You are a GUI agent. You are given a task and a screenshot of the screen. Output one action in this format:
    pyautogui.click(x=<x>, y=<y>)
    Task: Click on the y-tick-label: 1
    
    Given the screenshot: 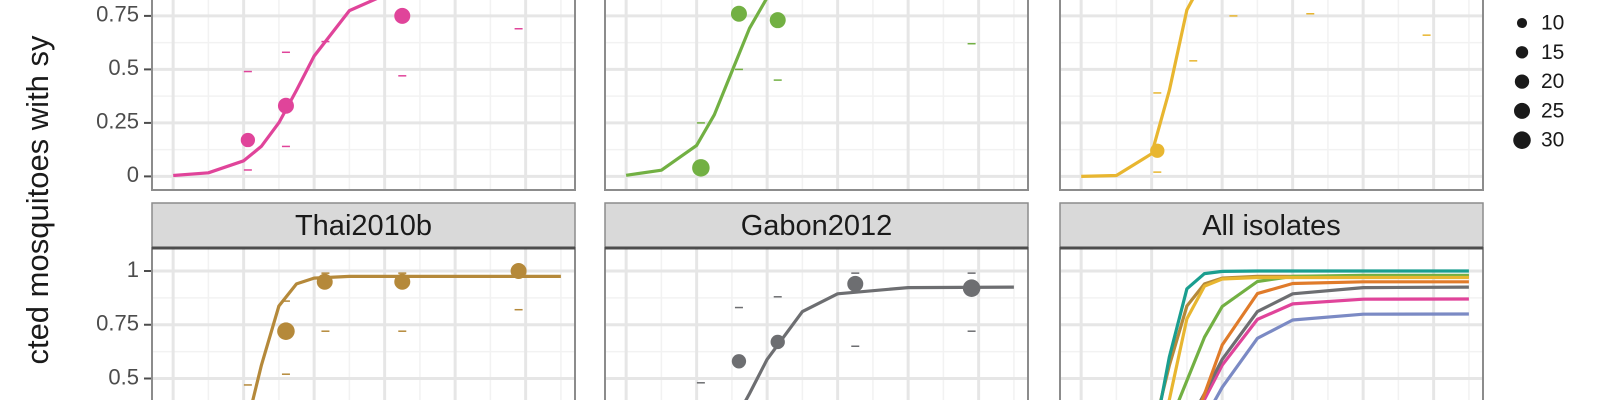 What is the action you would take?
    pyautogui.click(x=133, y=269)
    